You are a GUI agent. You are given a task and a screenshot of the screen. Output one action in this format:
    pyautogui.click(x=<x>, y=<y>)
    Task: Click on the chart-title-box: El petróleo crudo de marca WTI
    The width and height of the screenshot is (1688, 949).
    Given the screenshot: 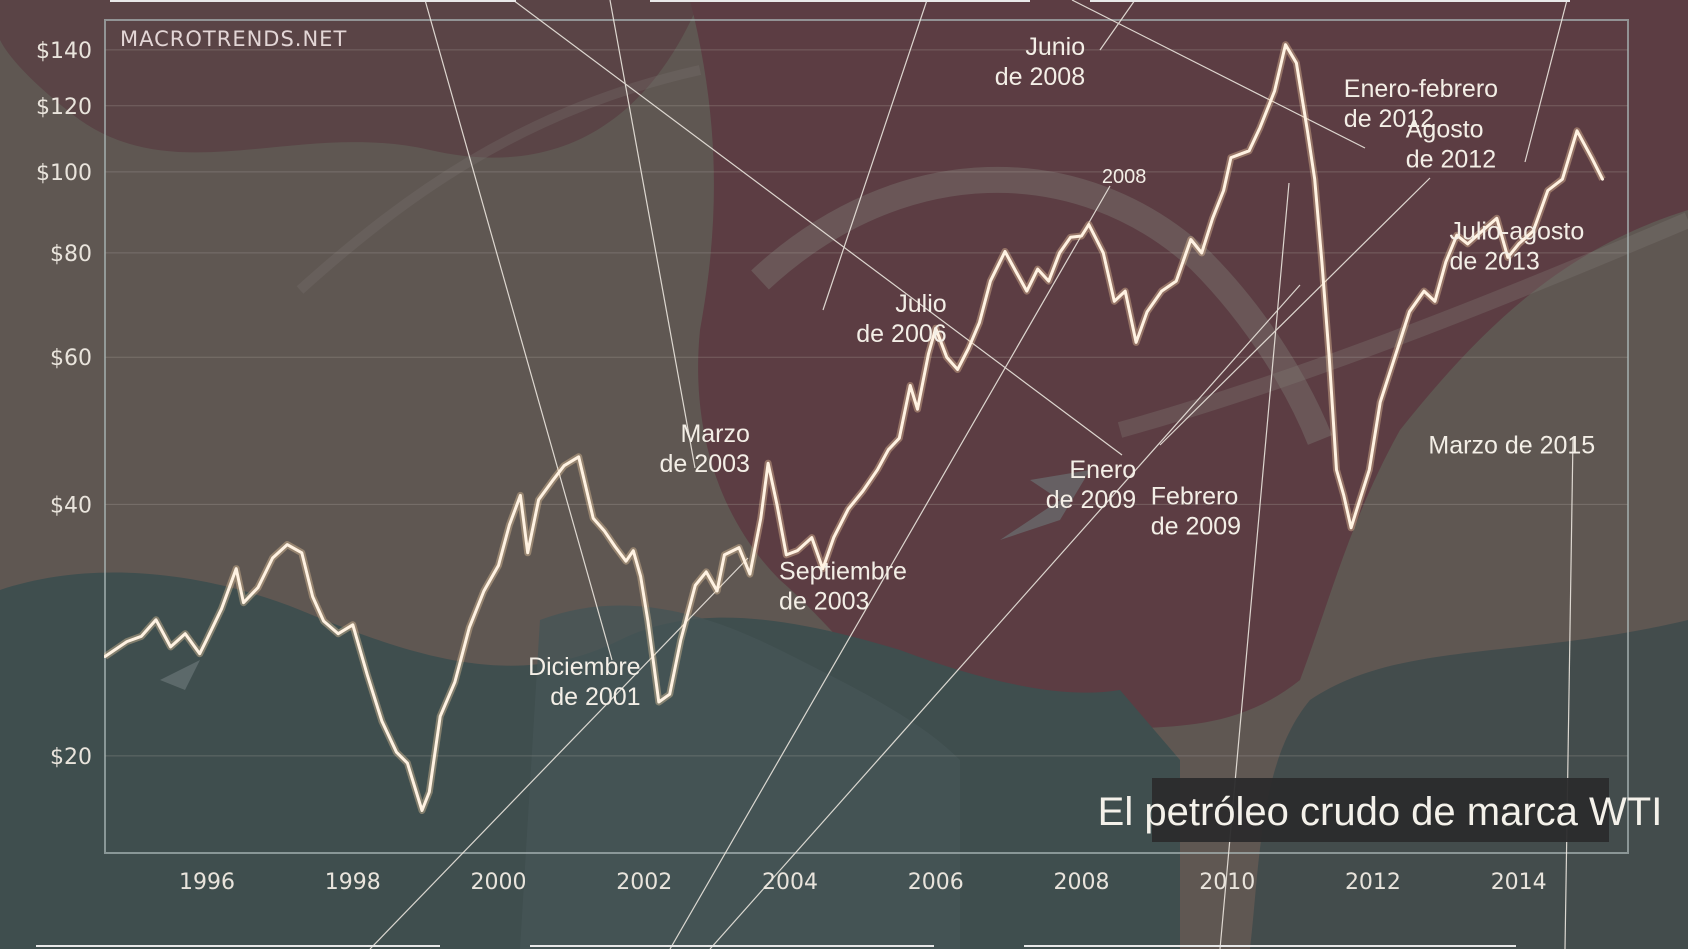 What is the action you would take?
    pyautogui.click(x=1380, y=810)
    